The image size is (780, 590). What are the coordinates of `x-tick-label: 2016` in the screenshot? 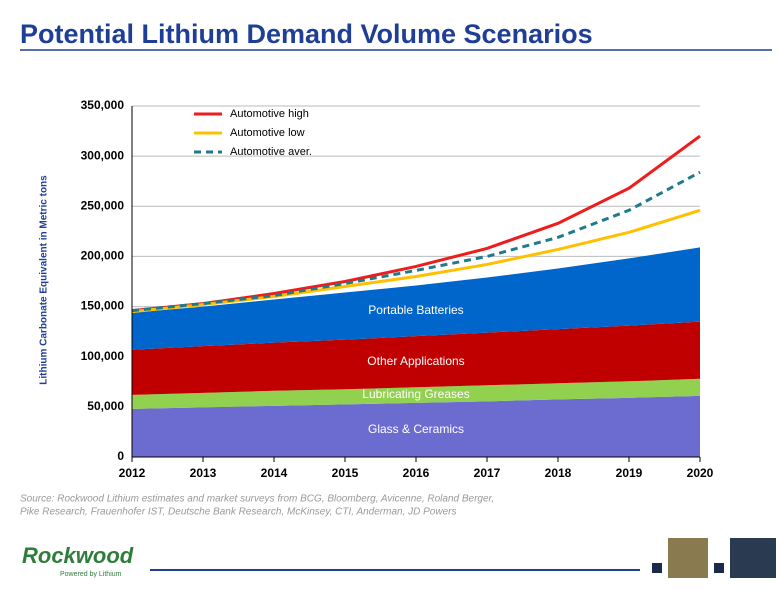 It's located at (416, 473).